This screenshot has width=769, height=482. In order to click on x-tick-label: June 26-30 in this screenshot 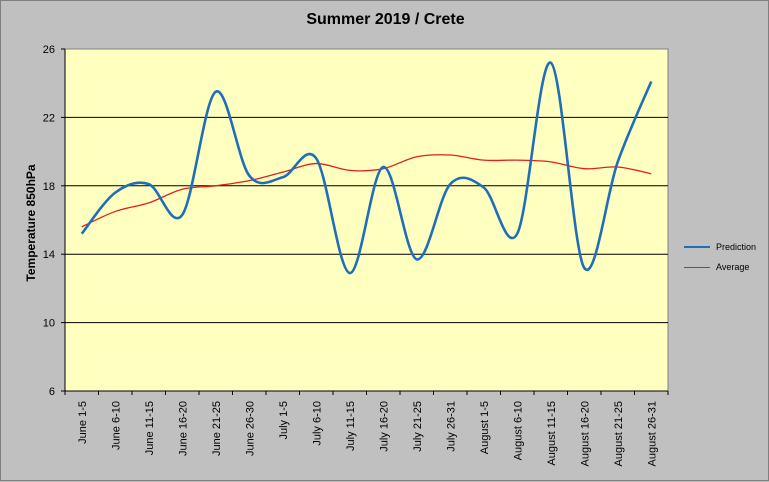, I will do `click(250, 428)`.